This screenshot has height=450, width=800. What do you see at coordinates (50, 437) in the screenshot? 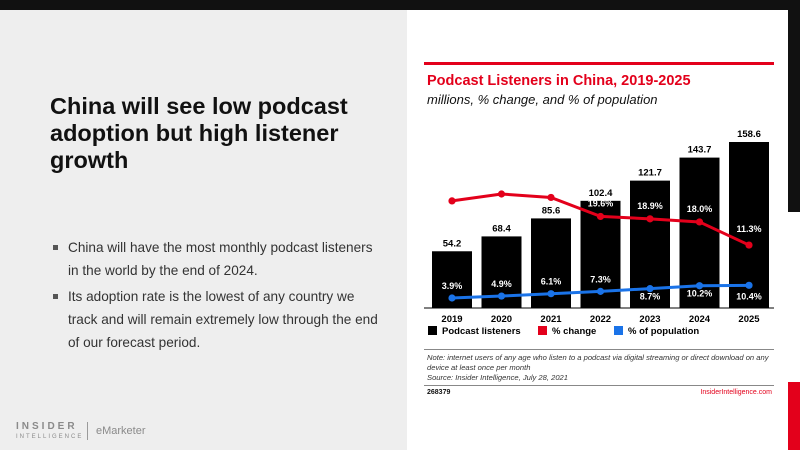
I see `logo-secondary-text: INTELLIGENCE` at bounding box center [50, 437].